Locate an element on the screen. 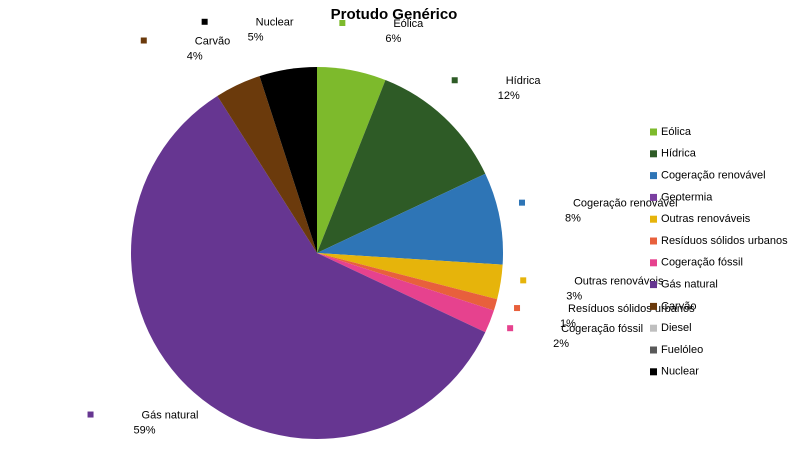 The height and width of the screenshot is (472, 789). data-label: 2% is located at coordinates (561, 344).